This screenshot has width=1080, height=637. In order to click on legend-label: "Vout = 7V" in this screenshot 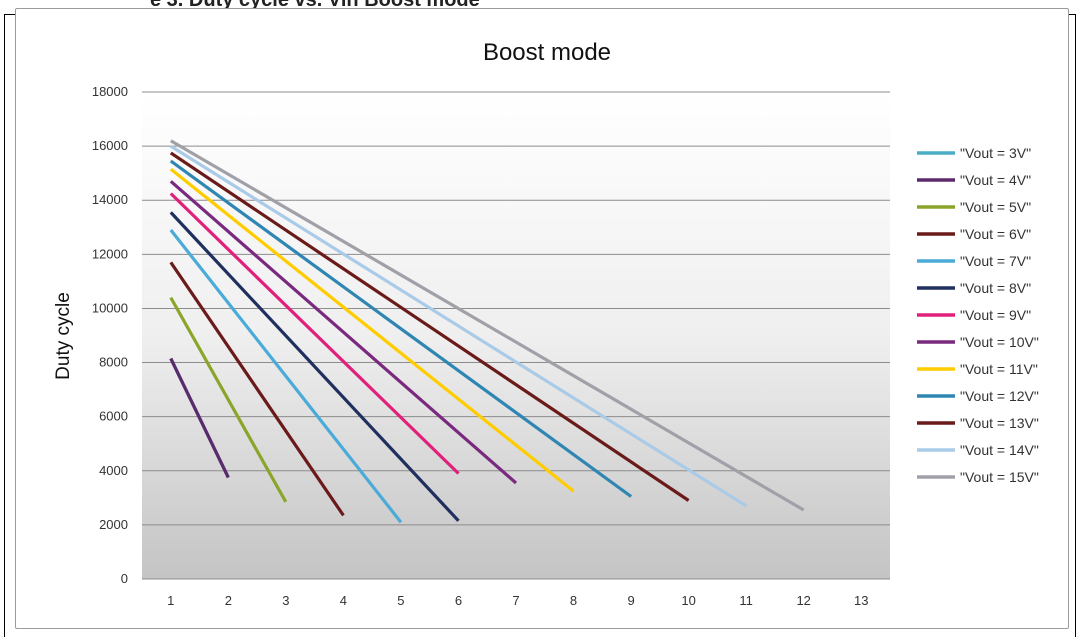, I will do `click(995, 261)`.